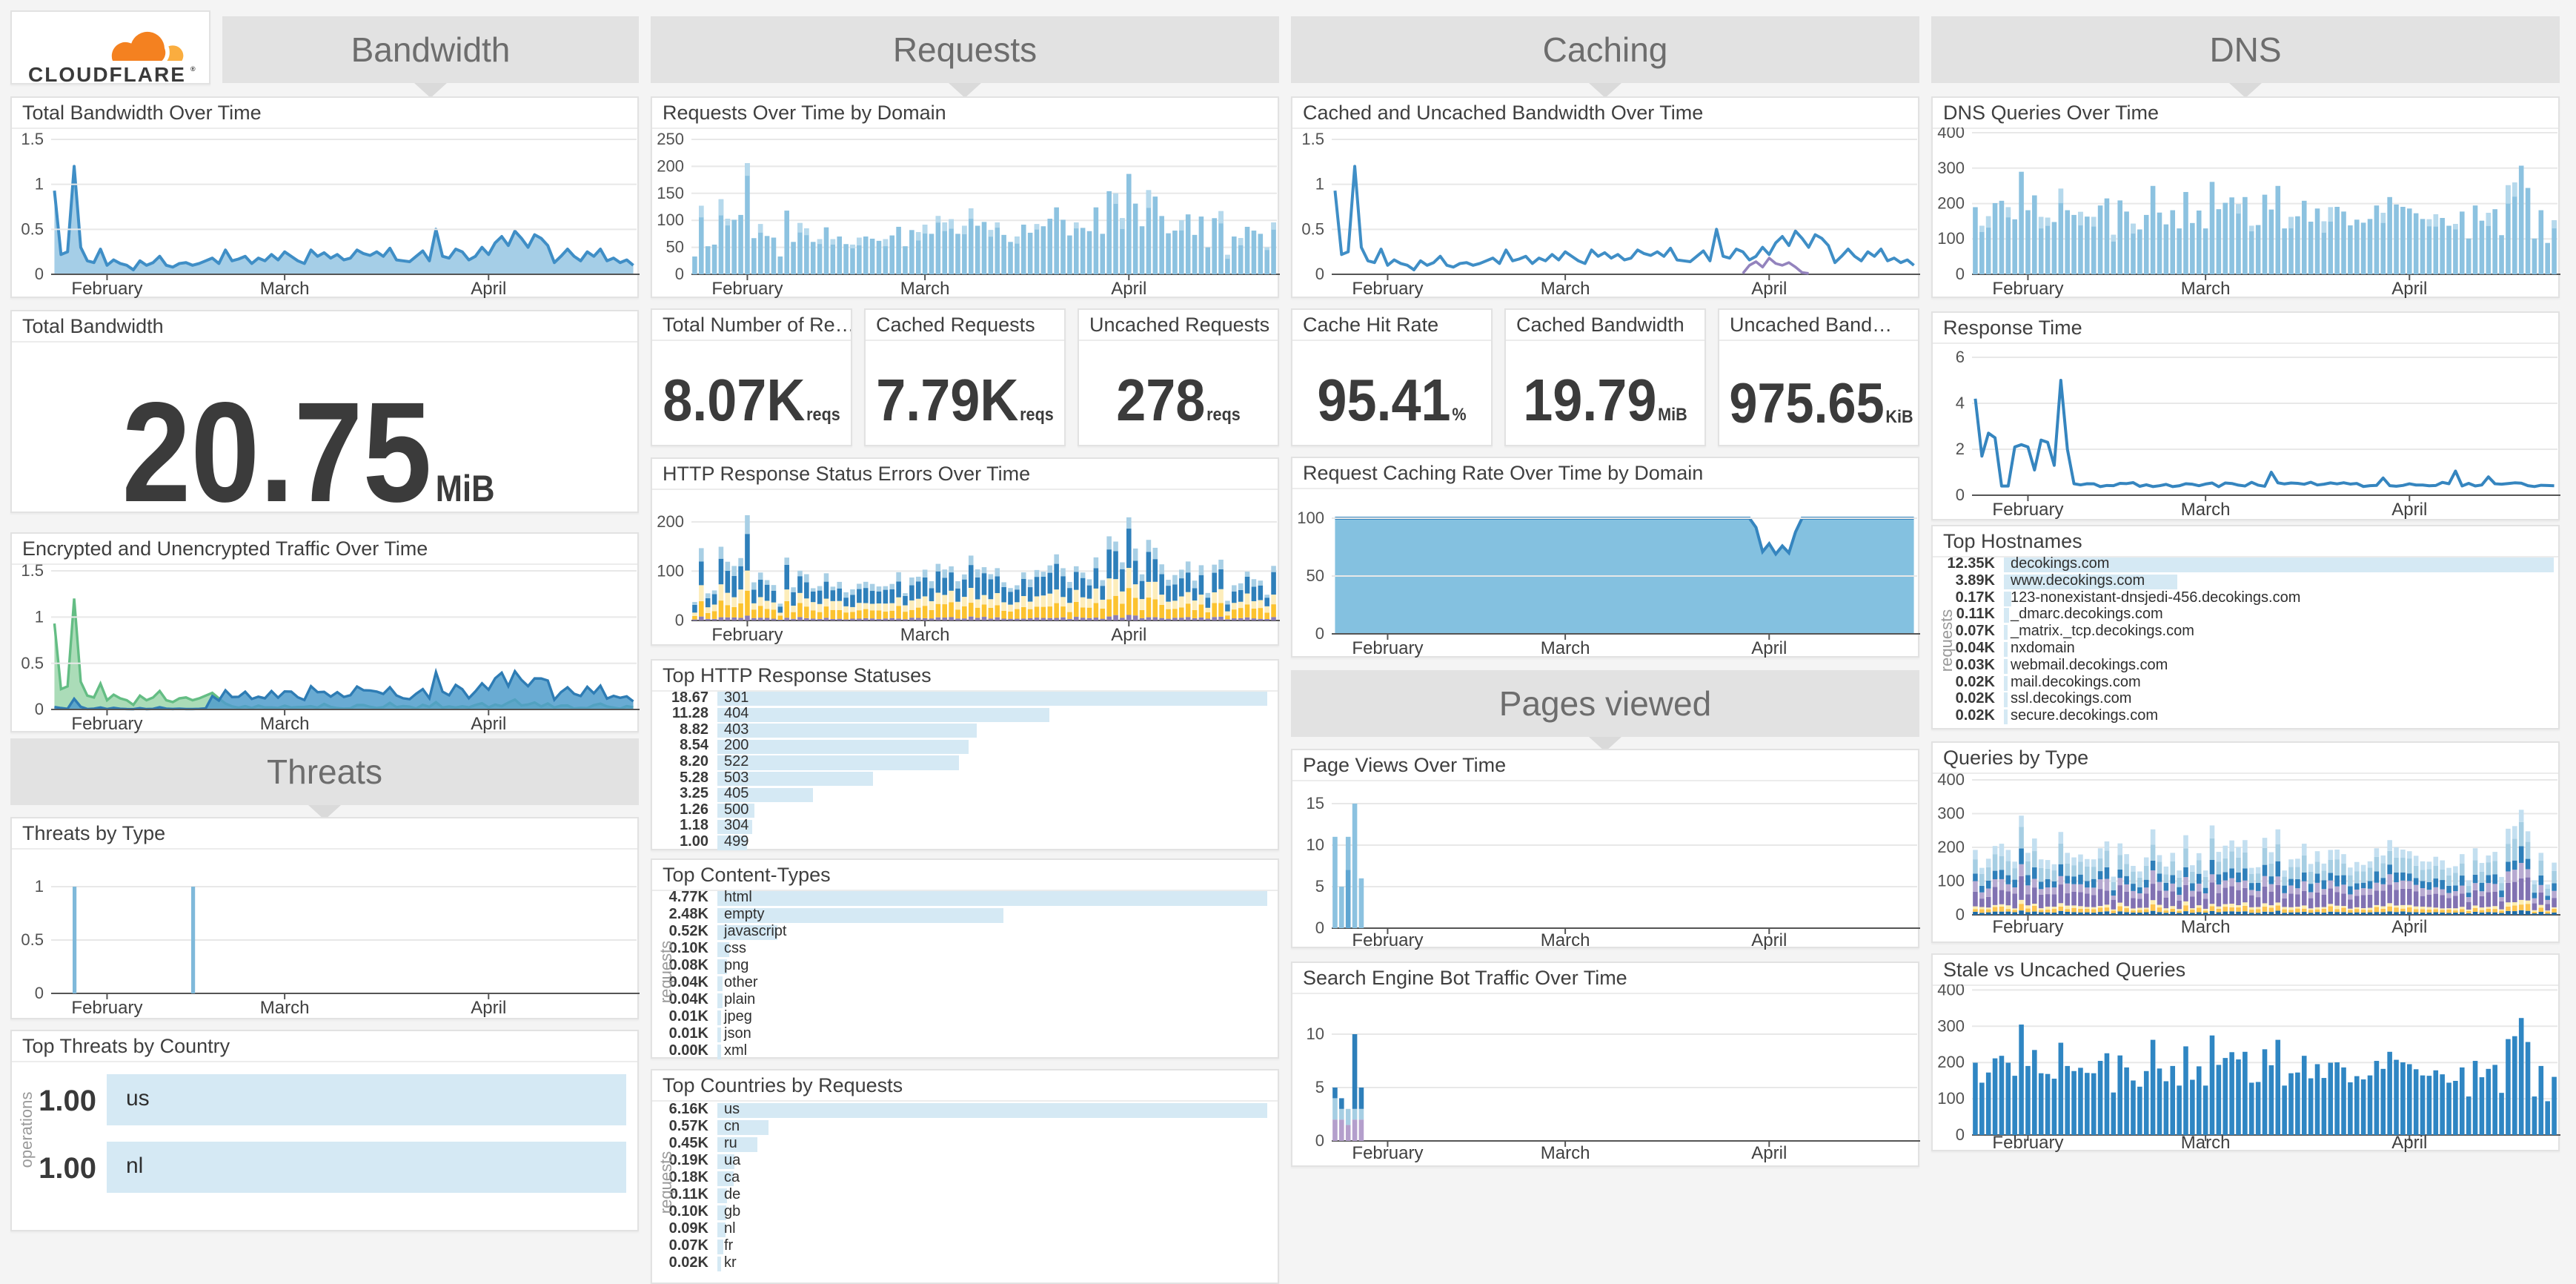 The width and height of the screenshot is (2576, 1284). I want to click on svg-text: CLOUDFLARE, so click(107, 74).